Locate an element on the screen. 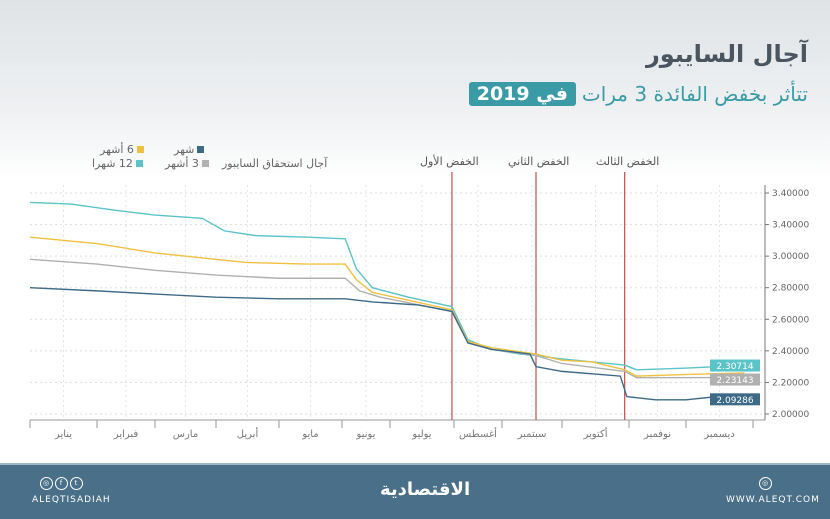 Image resolution: width=830 pixels, height=519 pixels. annotation-label-2: الخفض الثاني is located at coordinates (539, 161).